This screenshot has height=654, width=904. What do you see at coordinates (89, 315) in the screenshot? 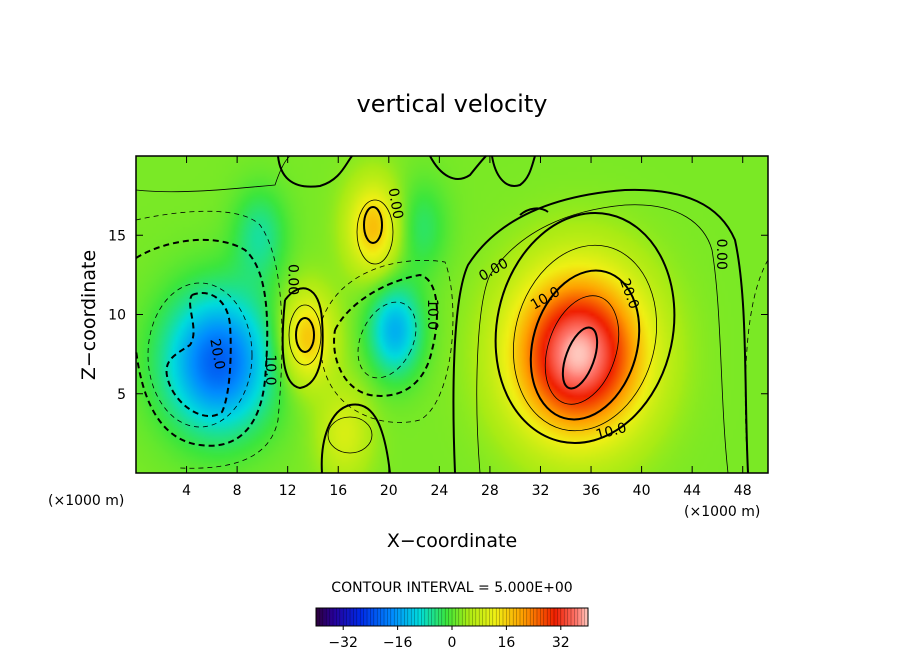
I see `y-axis-label: Z−coordinate` at bounding box center [89, 315].